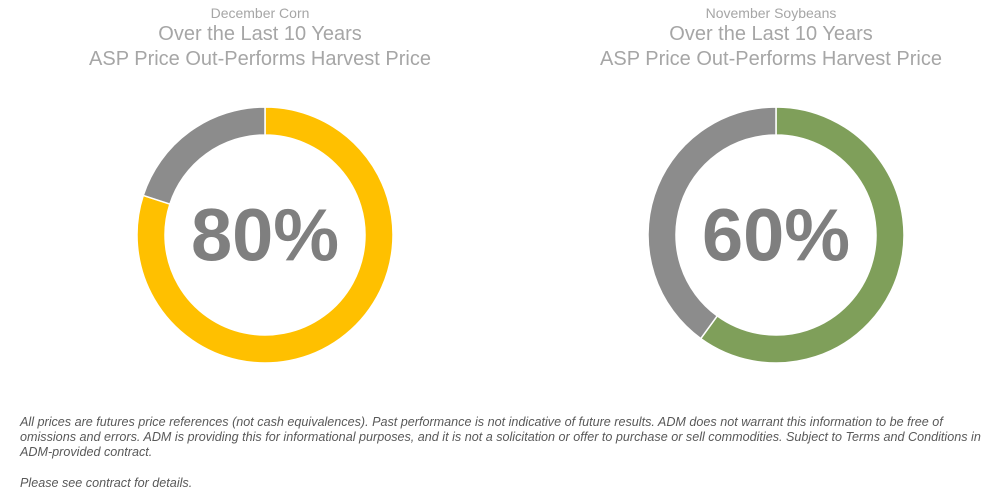 This screenshot has width=1000, height=500. I want to click on chart-subtitle: November Soybeans, so click(771, 13).